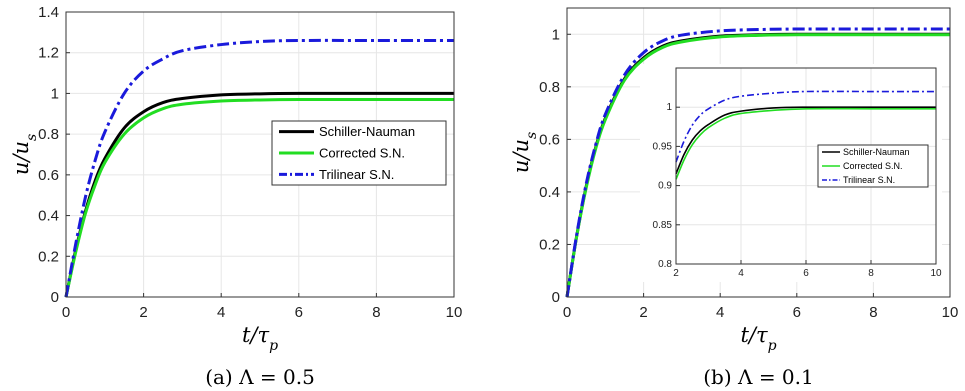  What do you see at coordinates (24, 154) in the screenshot?
I see `y-axis-label-a: u/us` at bounding box center [24, 154].